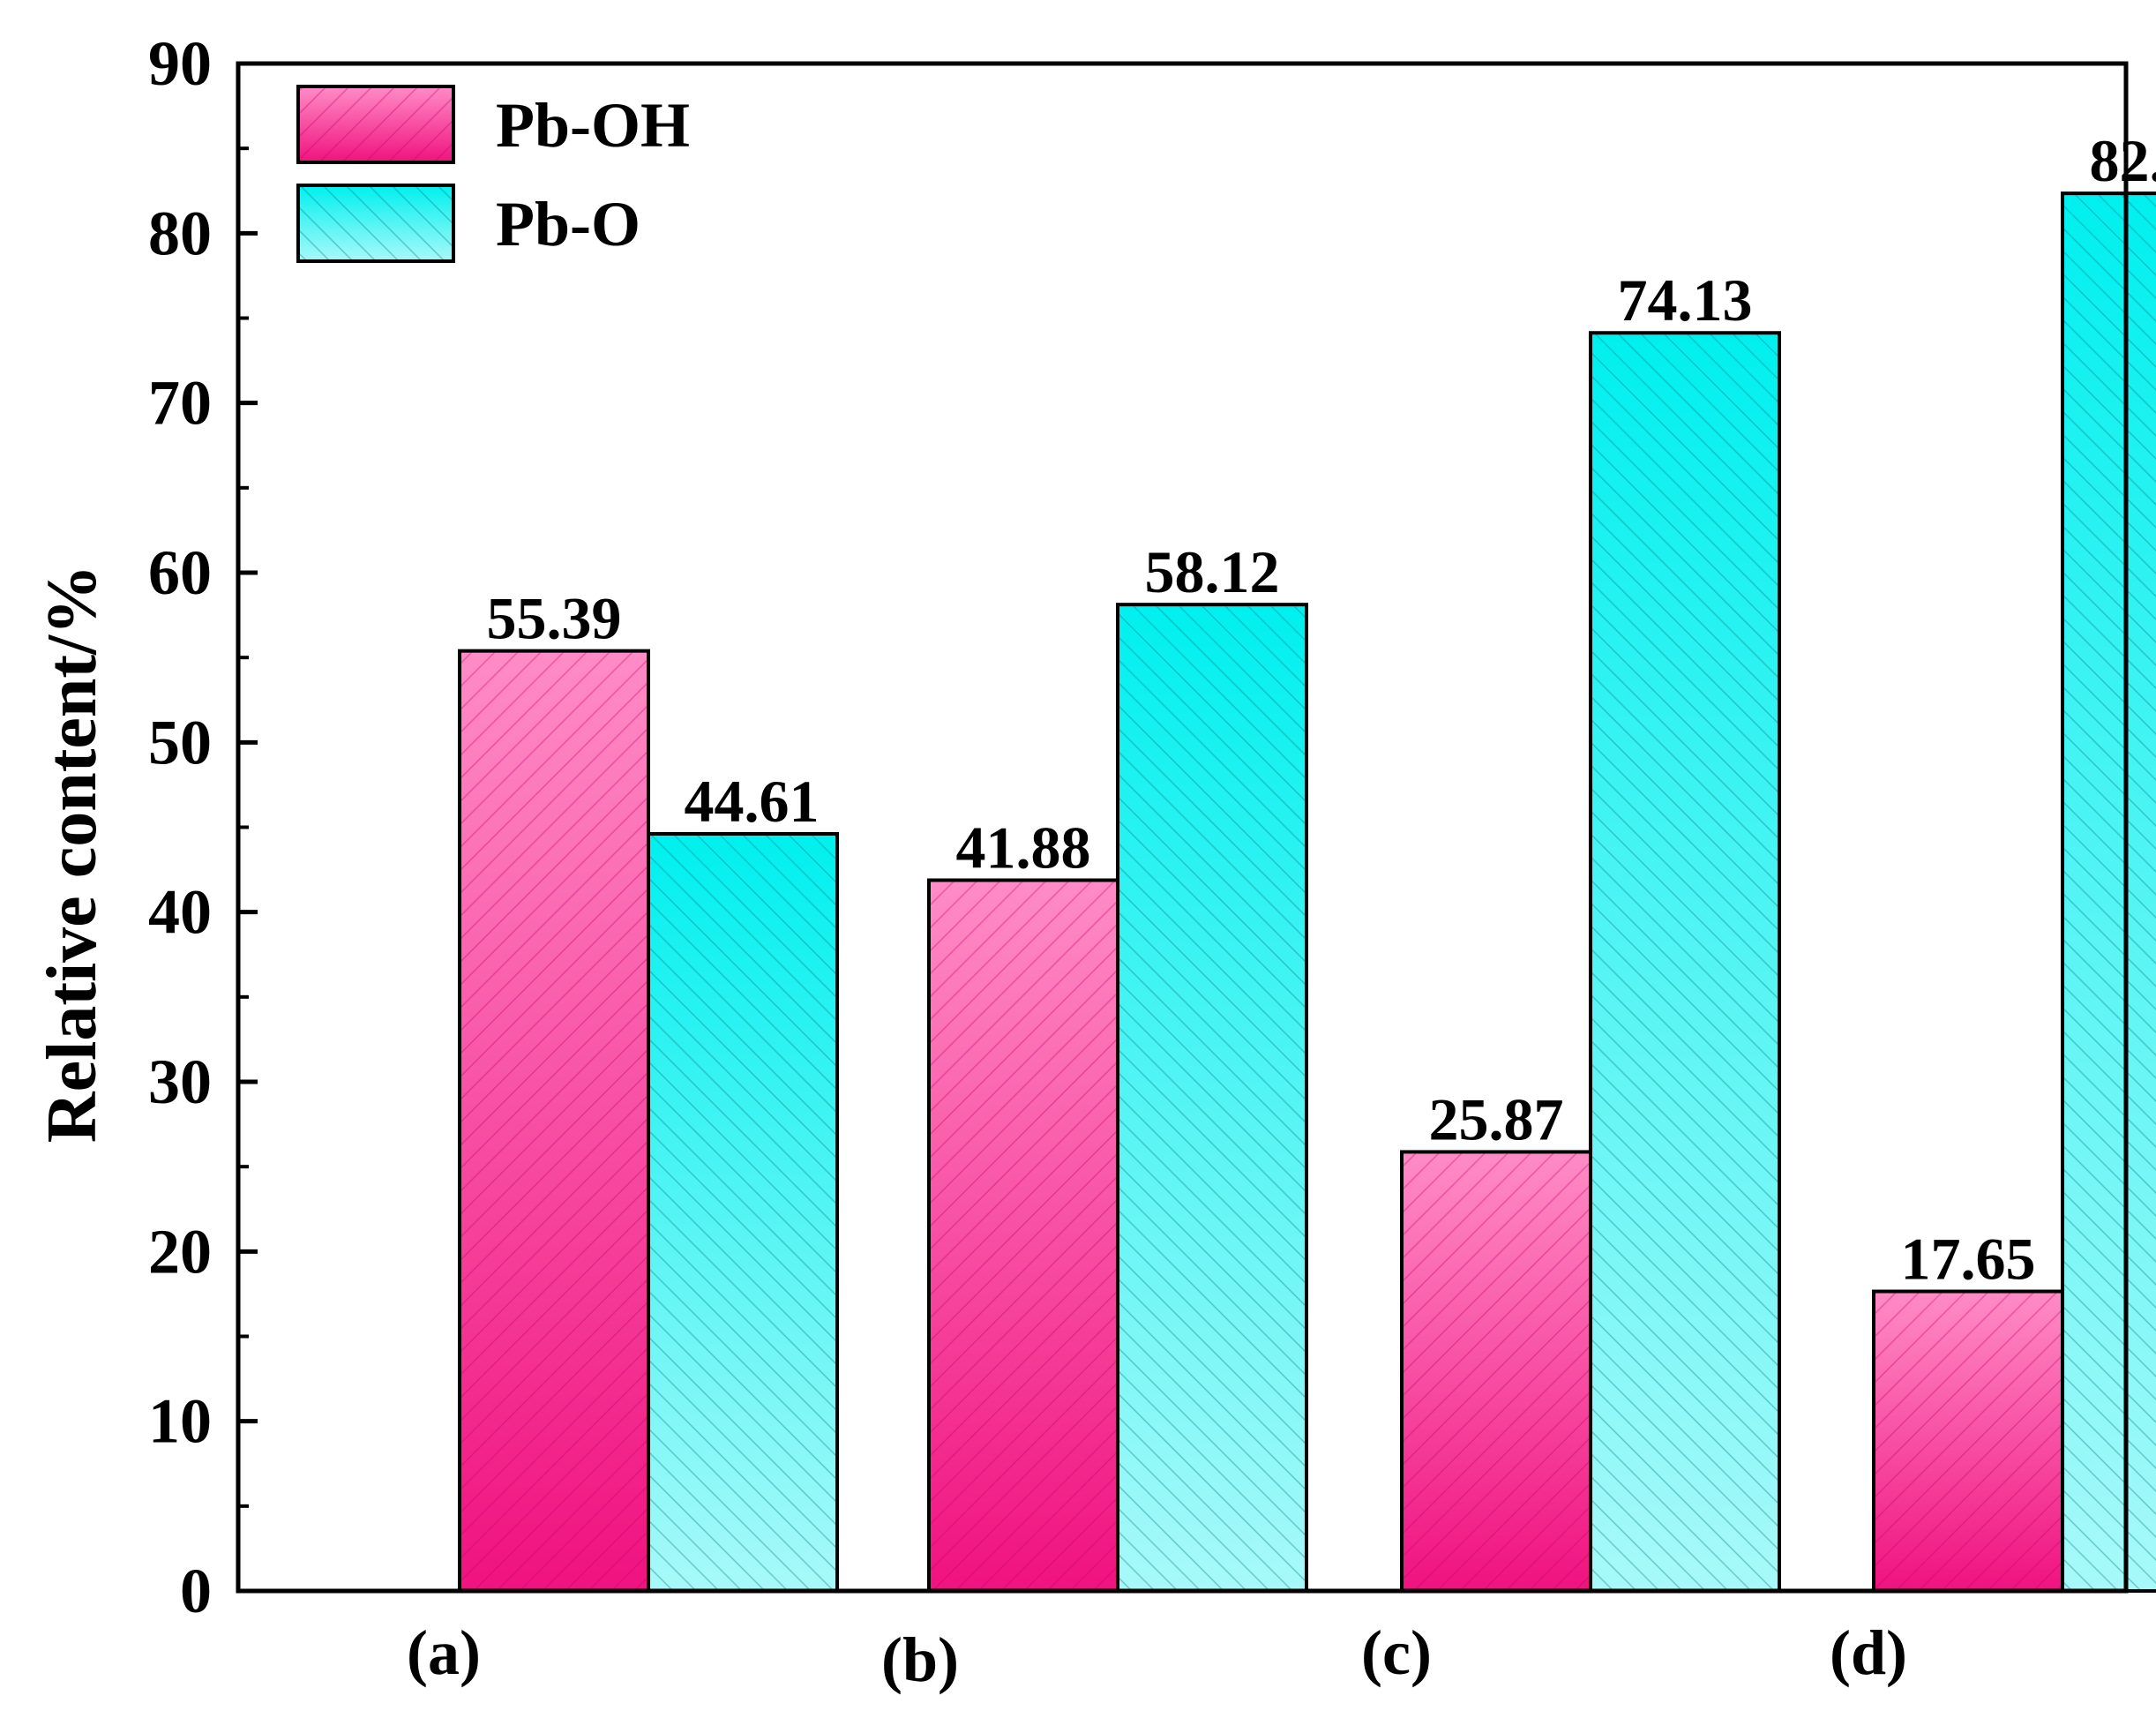 The height and width of the screenshot is (1718, 2156). What do you see at coordinates (1869, 1653) in the screenshot?
I see `x-category-label: (d)` at bounding box center [1869, 1653].